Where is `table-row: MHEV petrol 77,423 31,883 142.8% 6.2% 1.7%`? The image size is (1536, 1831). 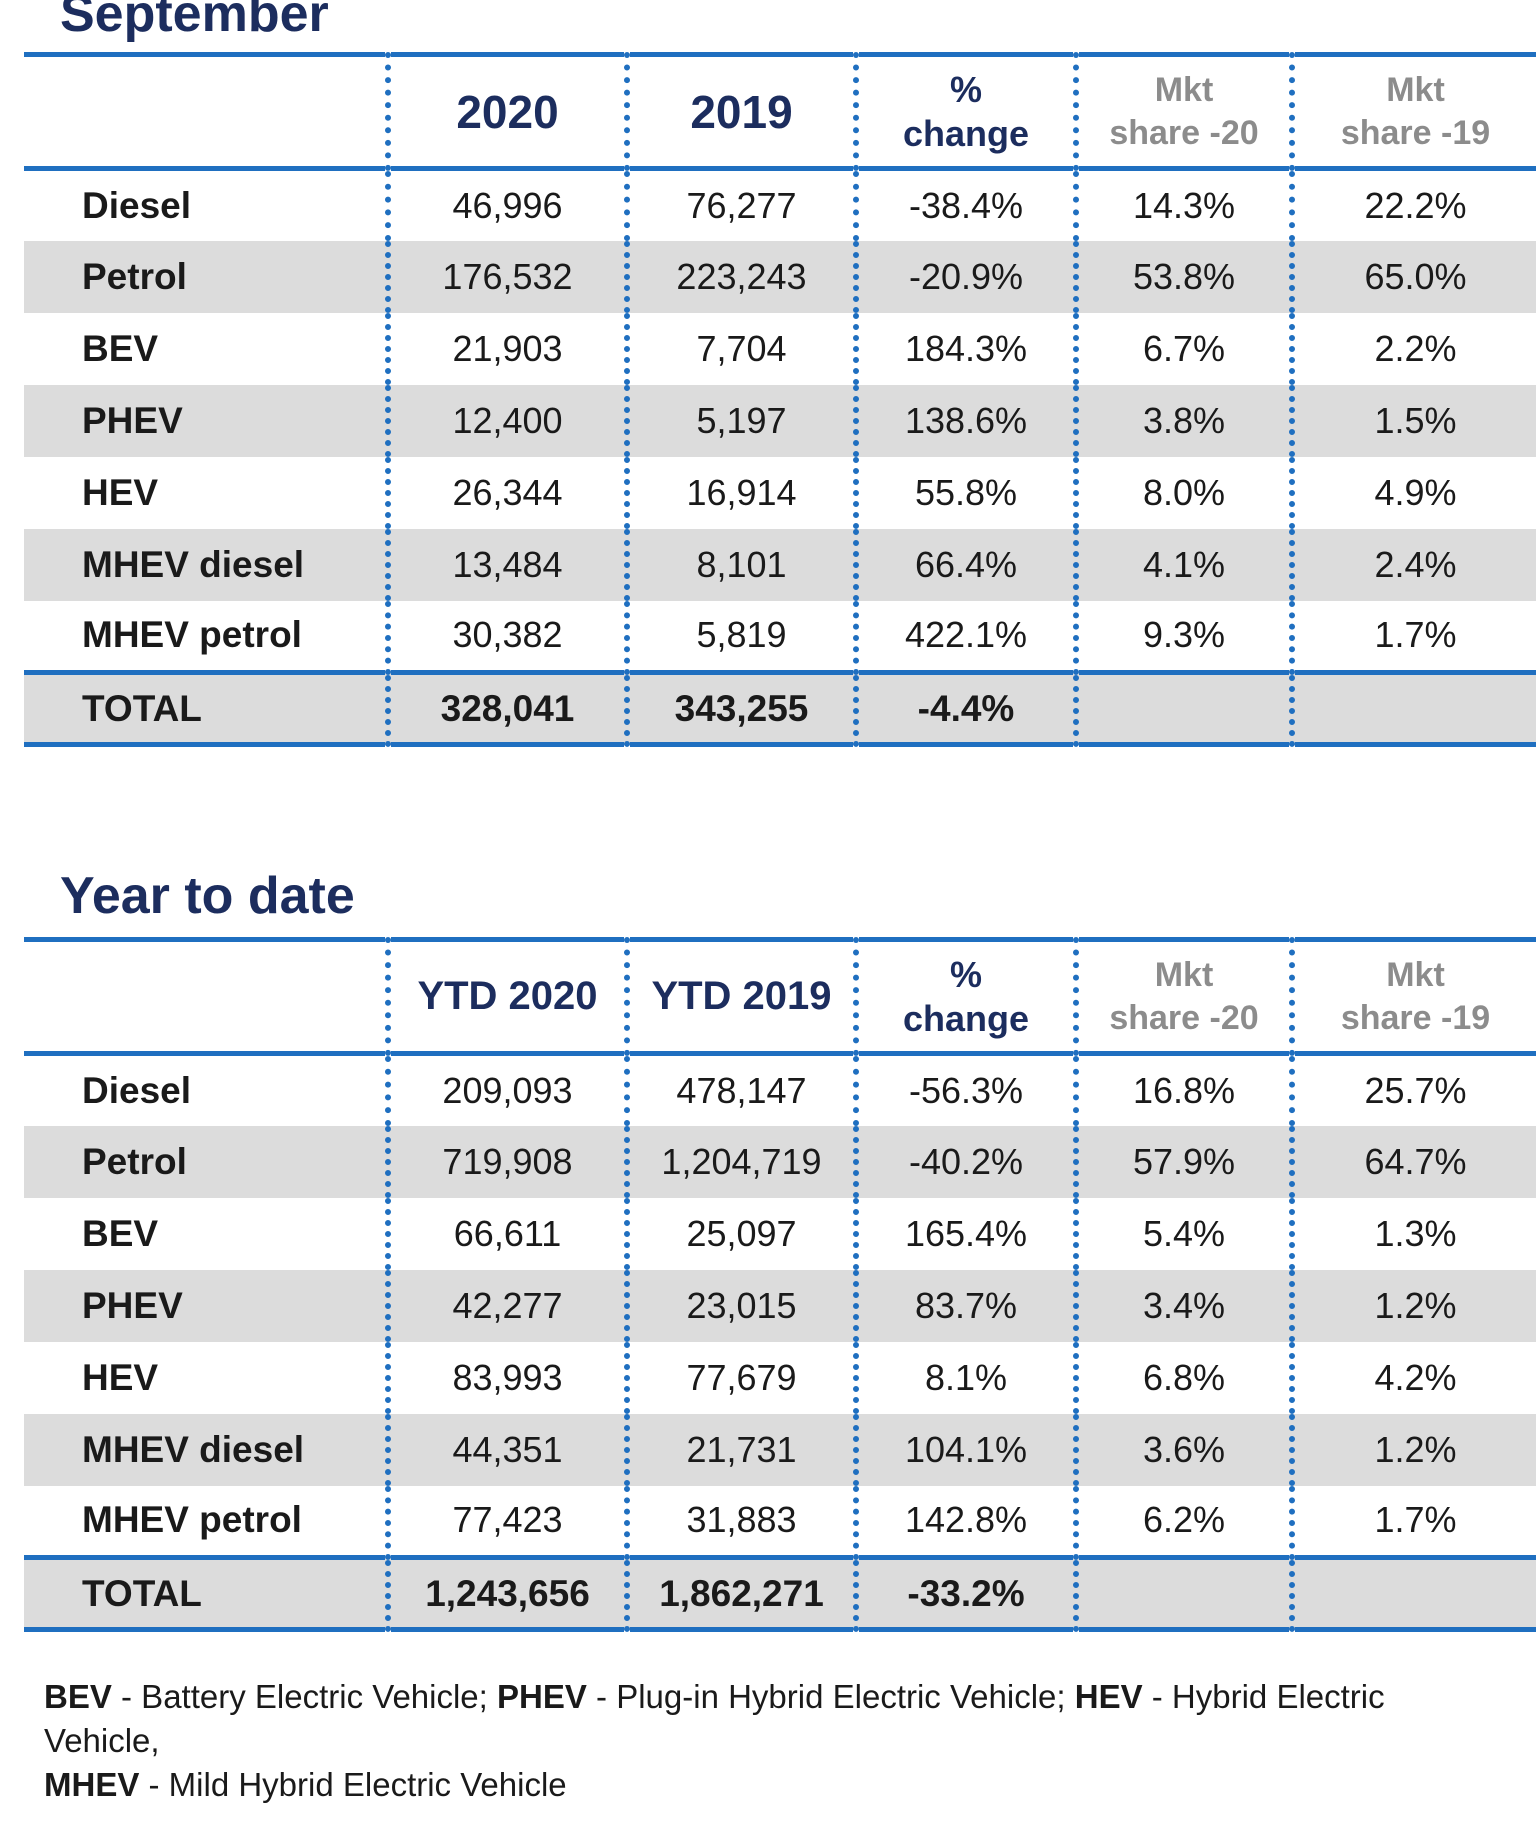 table-row: MHEV petrol 77,423 31,883 142.8% 6.2% 1.7% is located at coordinates (780, 1521).